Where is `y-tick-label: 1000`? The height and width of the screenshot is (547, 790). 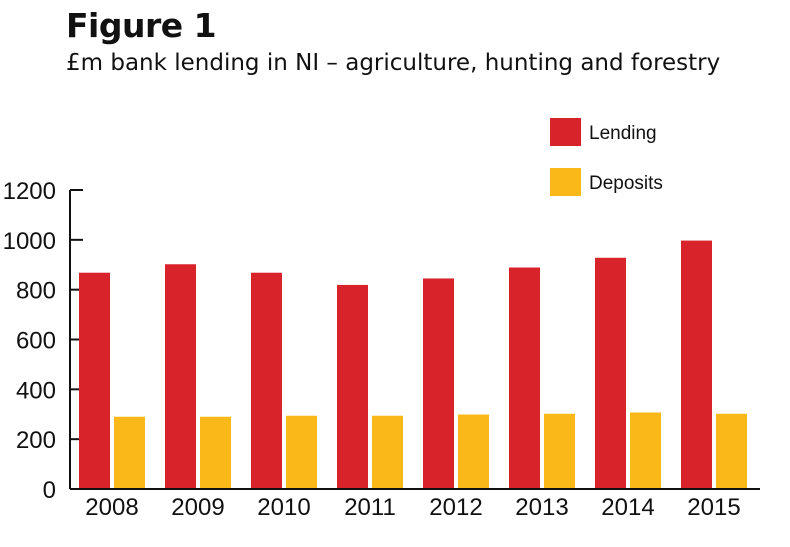 y-tick-label: 1000 is located at coordinates (29, 241).